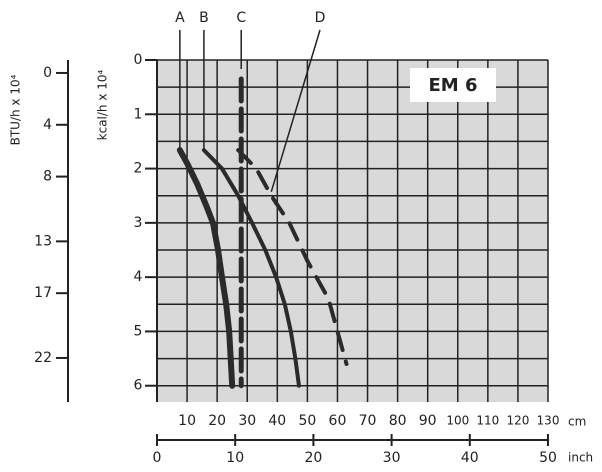  Describe the element at coordinates (43, 241) in the screenshot. I see `y2-tick-label: 13` at that location.